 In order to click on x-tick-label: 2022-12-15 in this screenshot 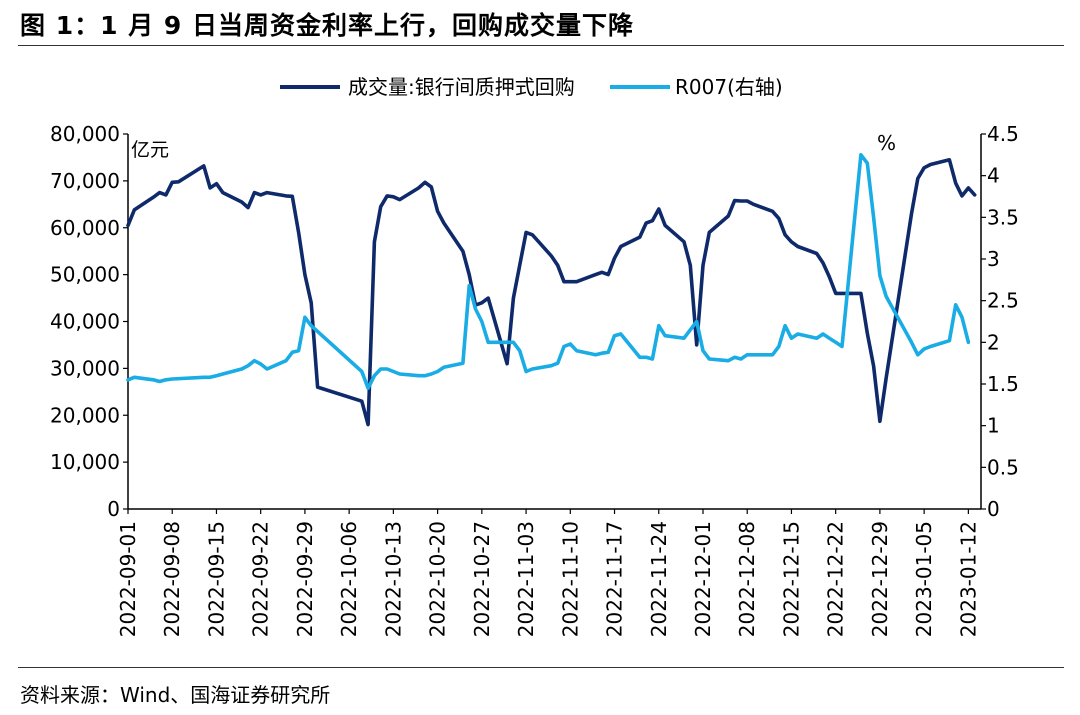, I will do `click(791, 579)`.